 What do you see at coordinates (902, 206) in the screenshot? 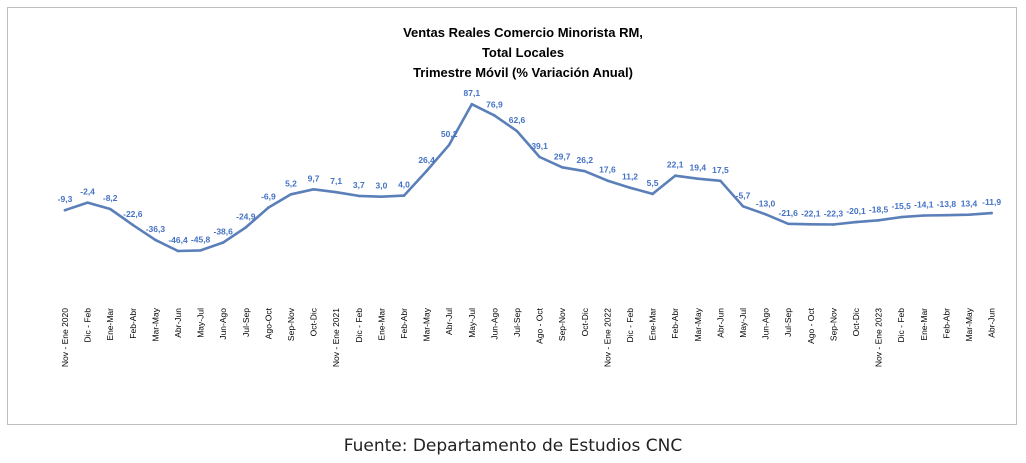
I see `data-label: -15,5` at bounding box center [902, 206].